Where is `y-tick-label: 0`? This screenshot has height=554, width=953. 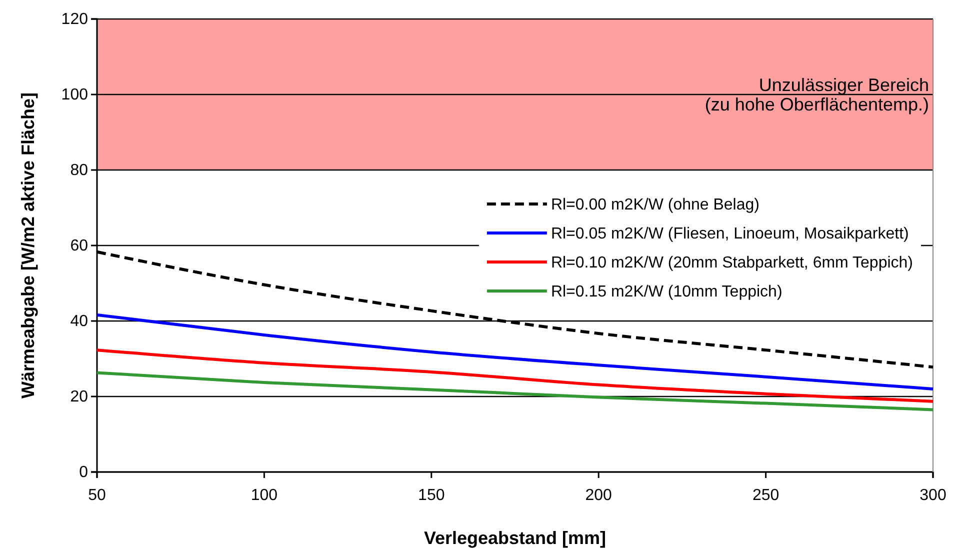 y-tick-label: 0 is located at coordinates (83, 473).